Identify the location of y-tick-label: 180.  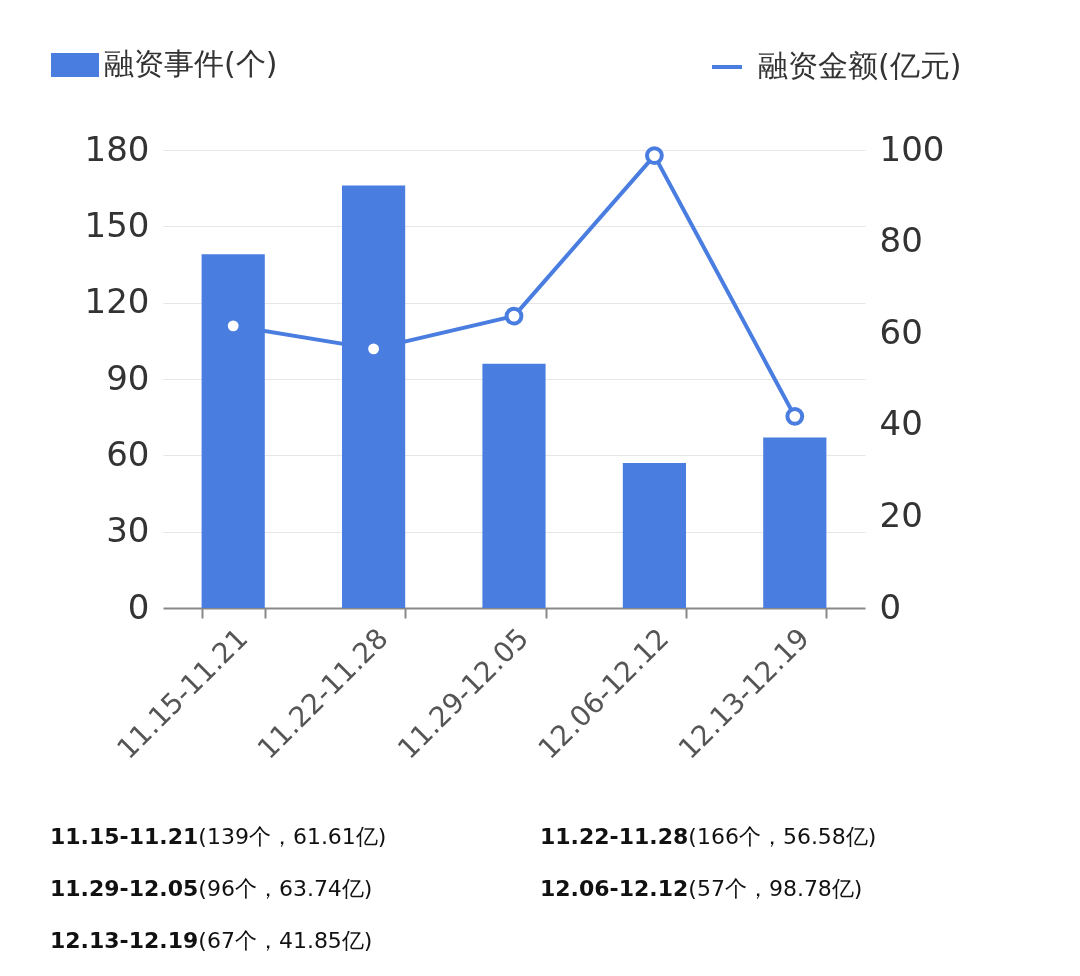
(117, 148).